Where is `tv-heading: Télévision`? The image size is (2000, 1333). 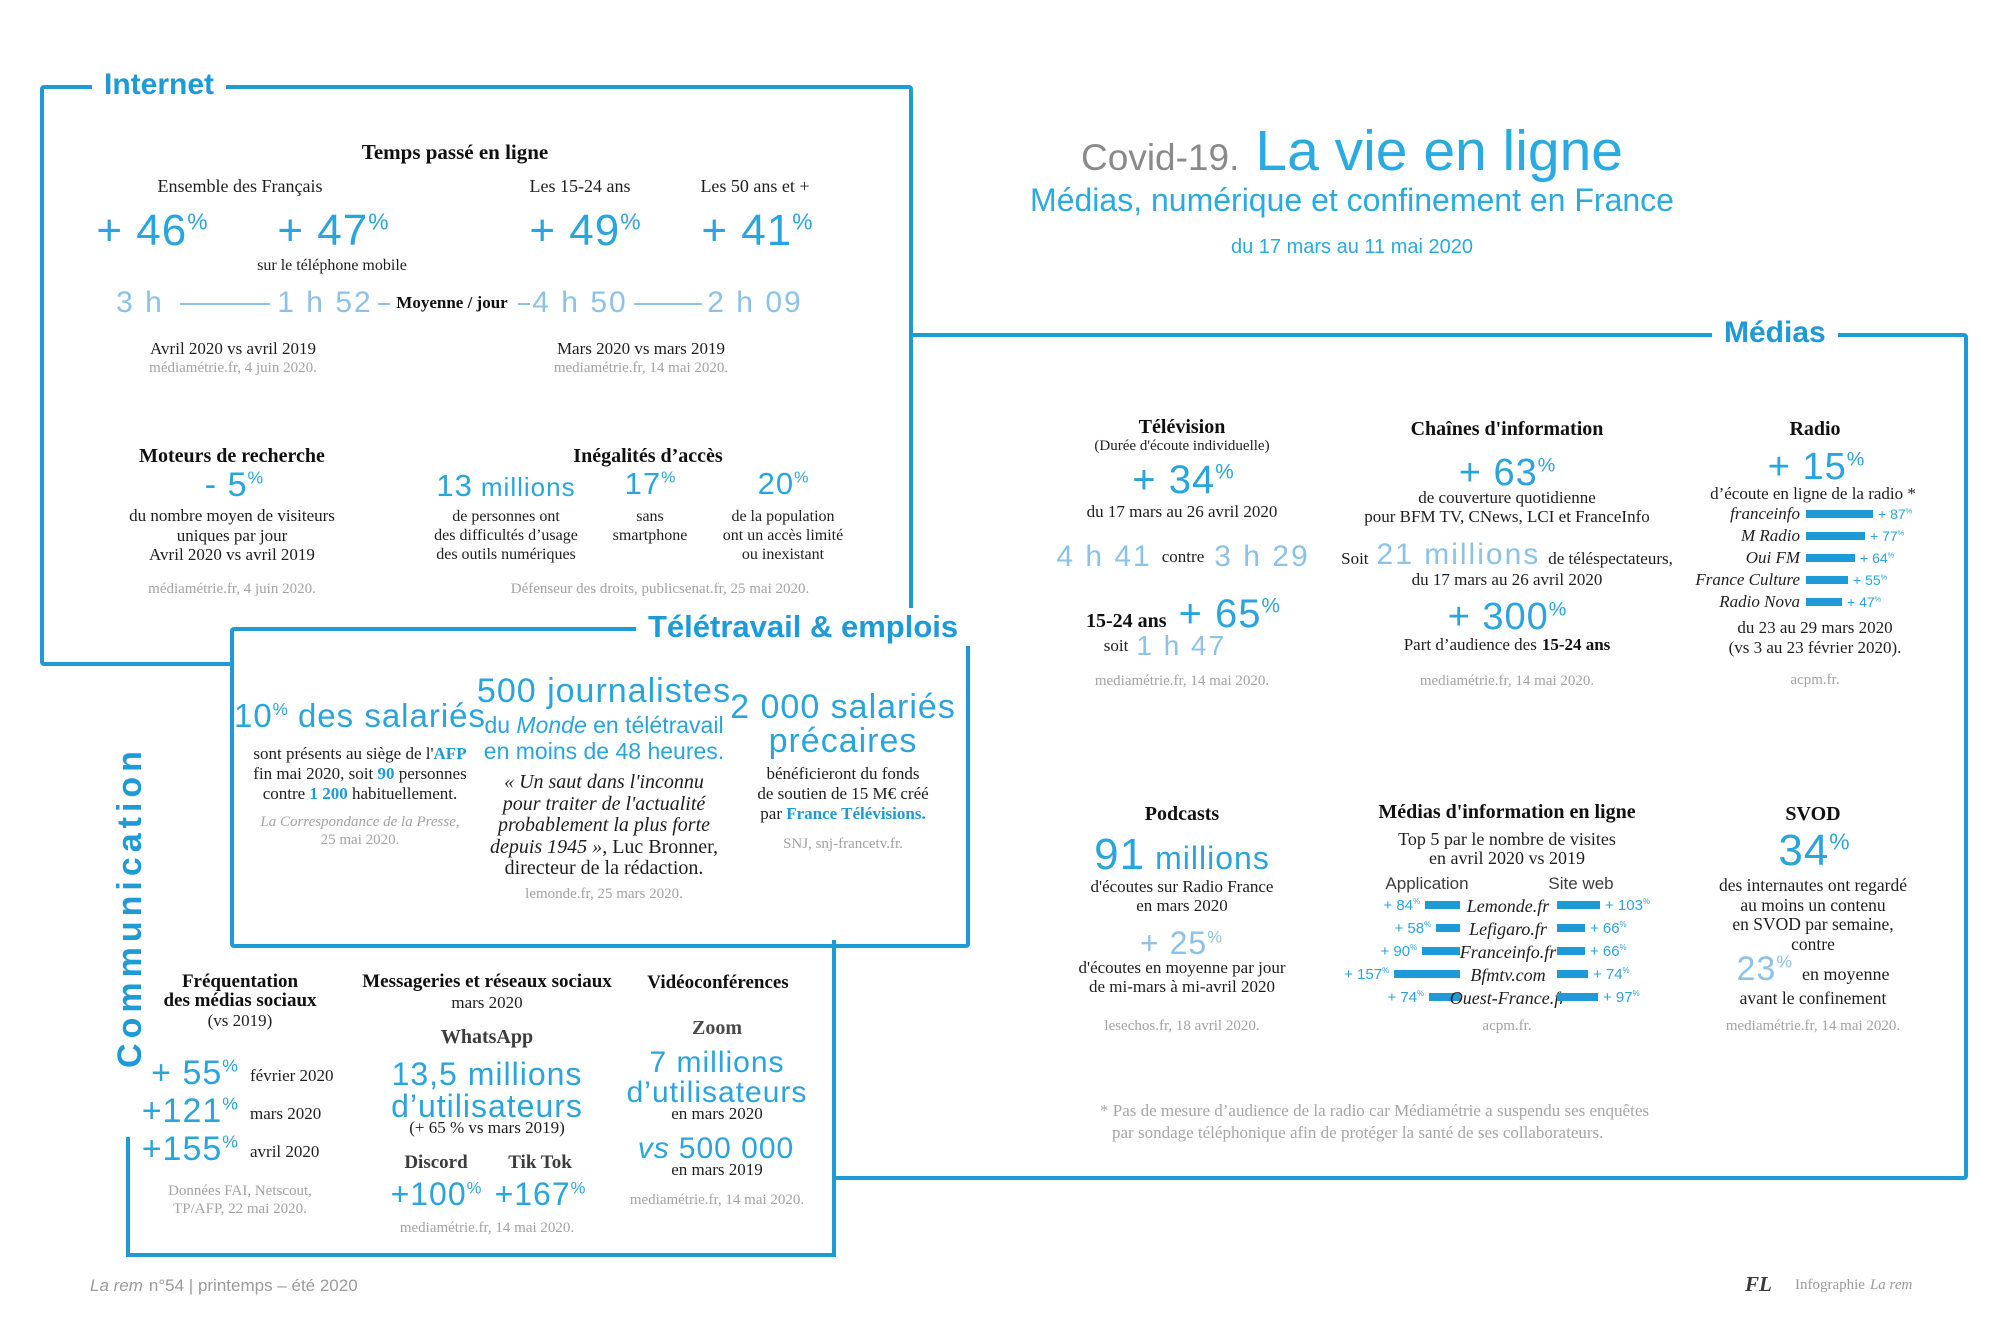
tv-heading: Télévision is located at coordinates (1182, 427).